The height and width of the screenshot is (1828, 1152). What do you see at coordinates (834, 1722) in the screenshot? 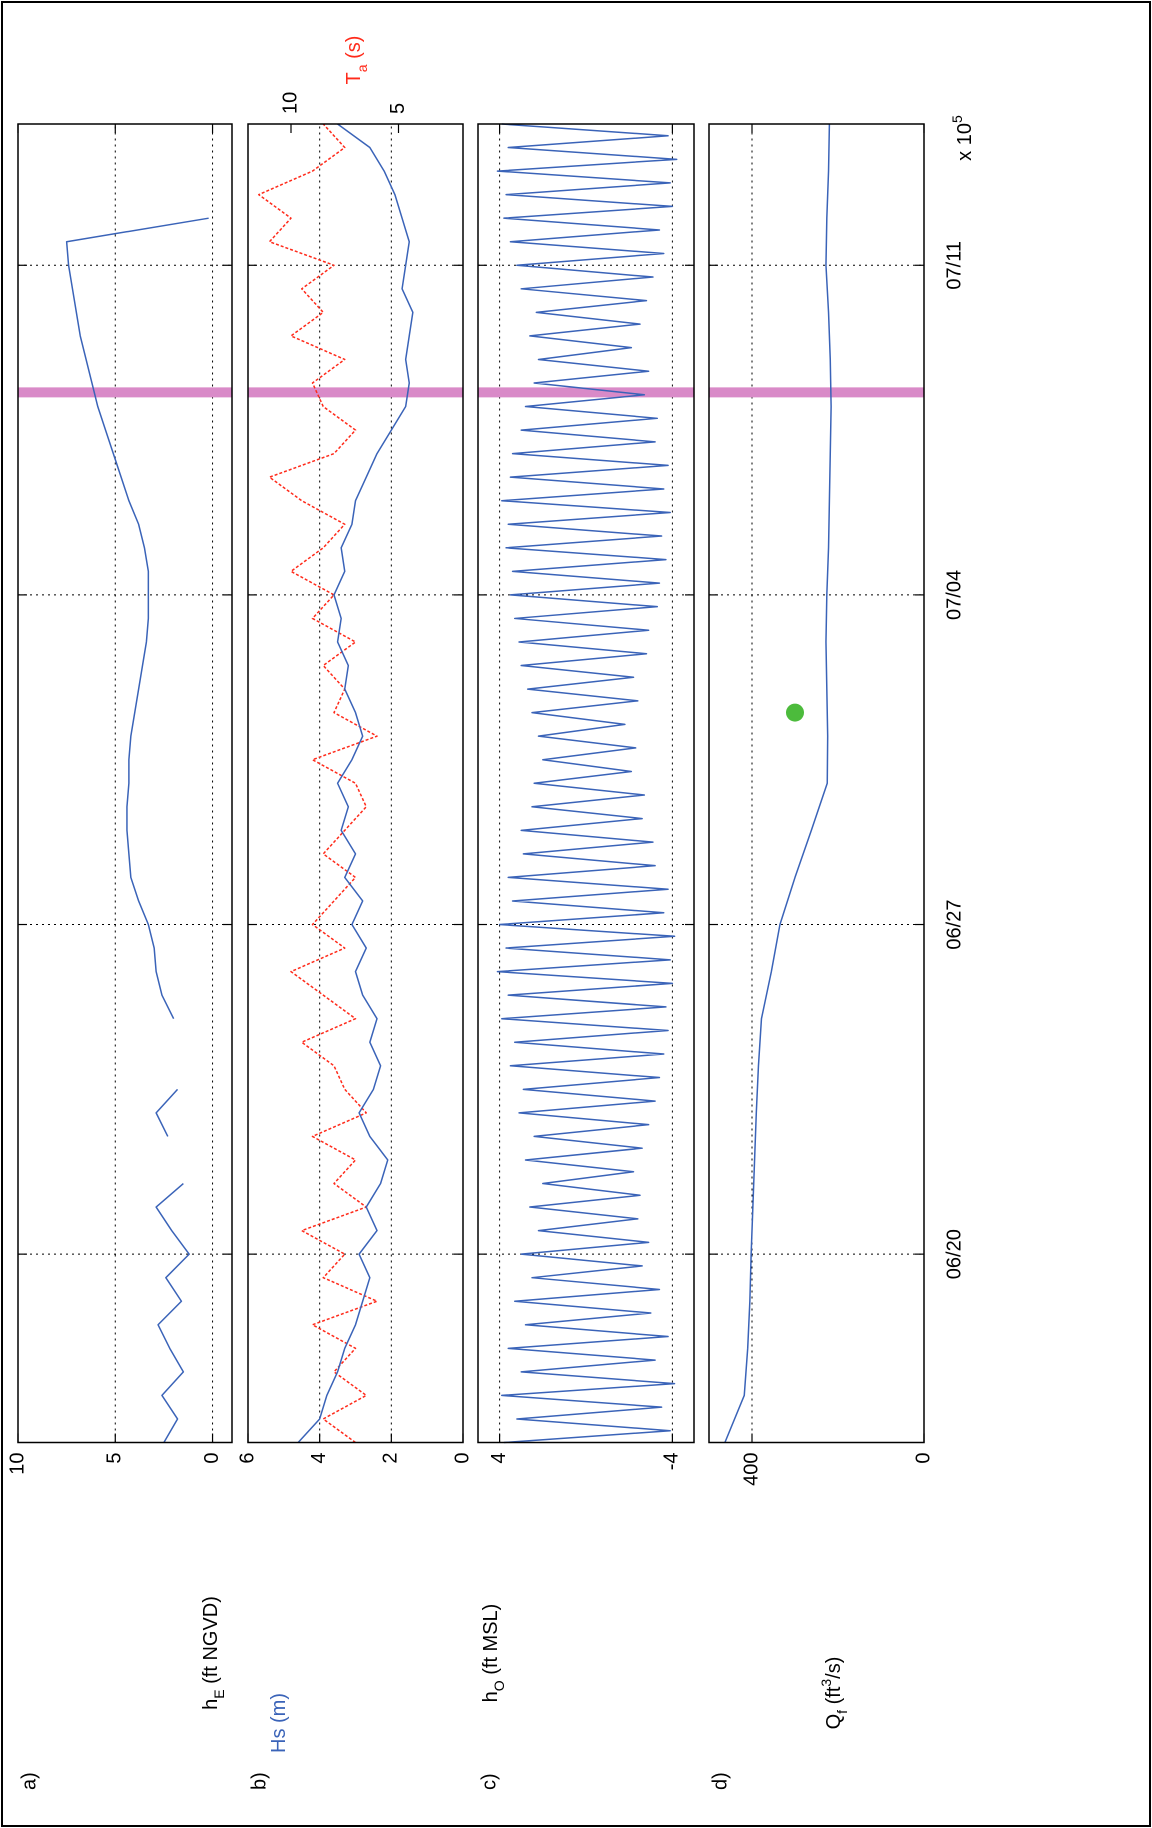
I see `y-axis-label-part: Q` at bounding box center [834, 1722].